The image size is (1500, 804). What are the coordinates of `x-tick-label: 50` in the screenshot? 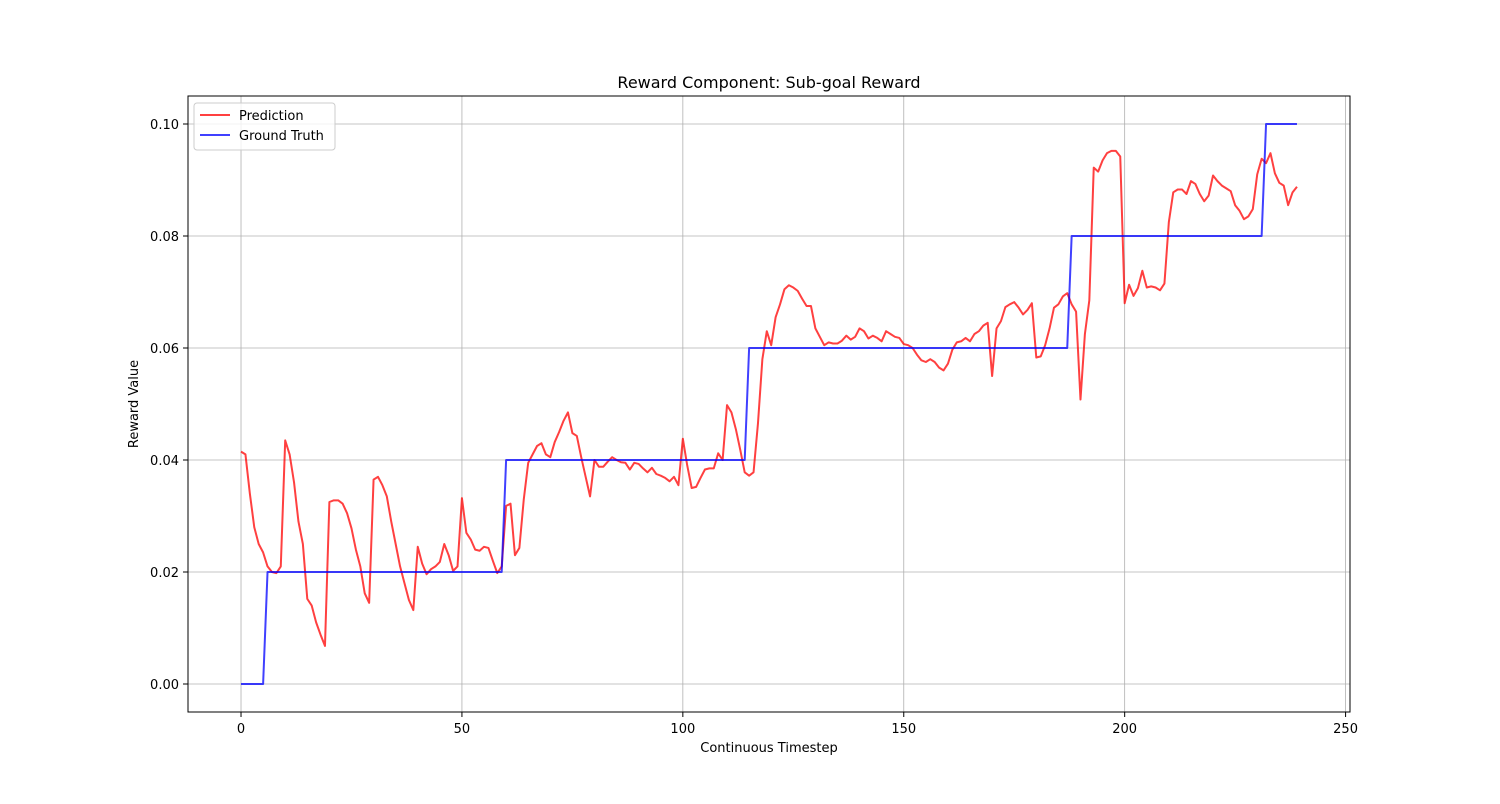 It's located at (462, 729).